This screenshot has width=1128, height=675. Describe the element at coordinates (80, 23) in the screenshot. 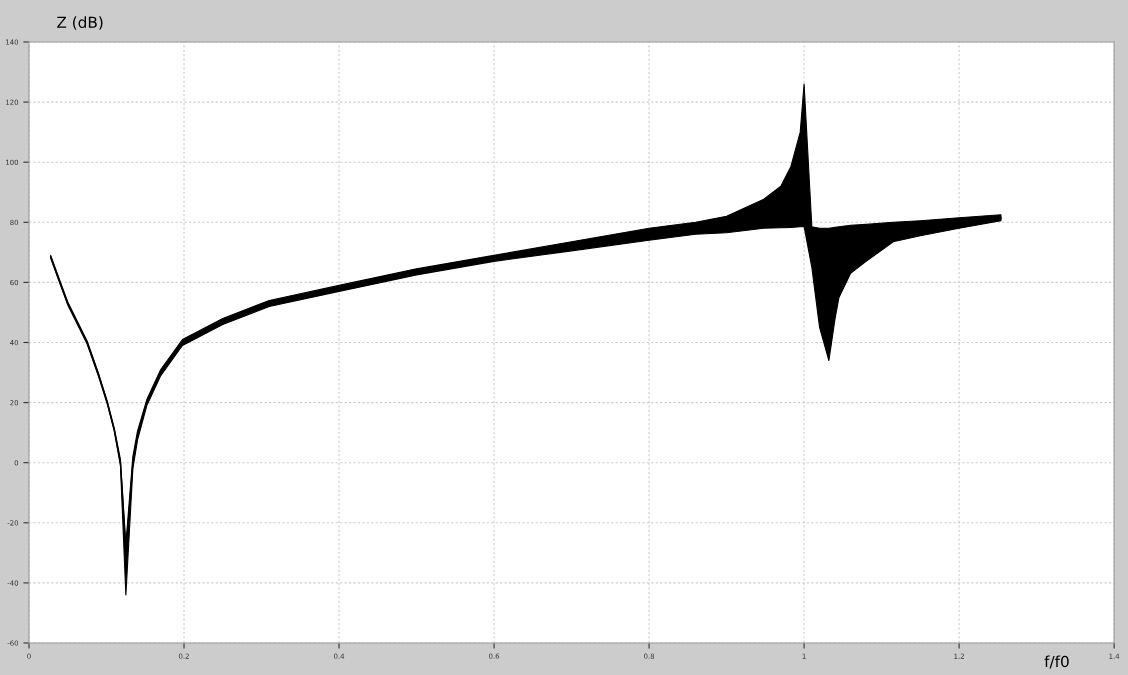

I see `y-axis-title: Z (dB)` at that location.